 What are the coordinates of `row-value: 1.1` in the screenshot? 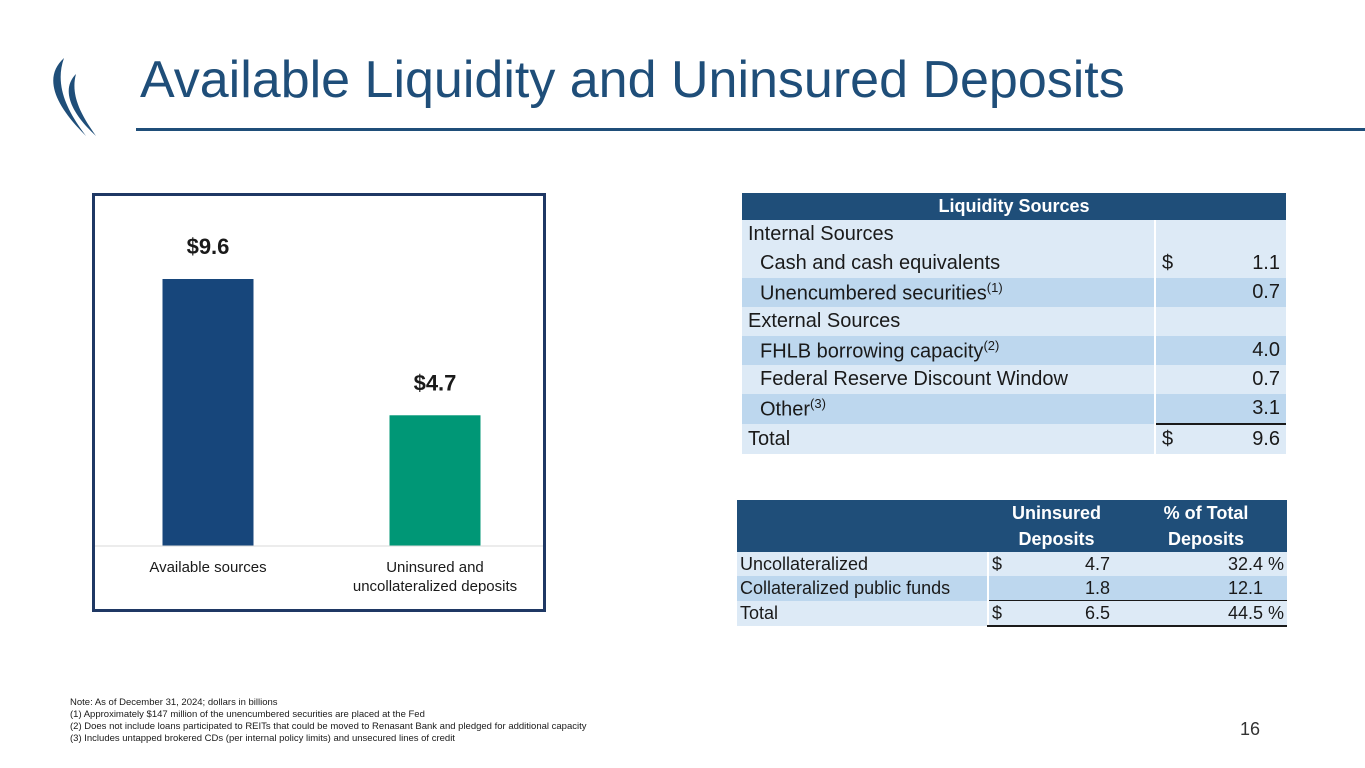 It's located at (1266, 263).